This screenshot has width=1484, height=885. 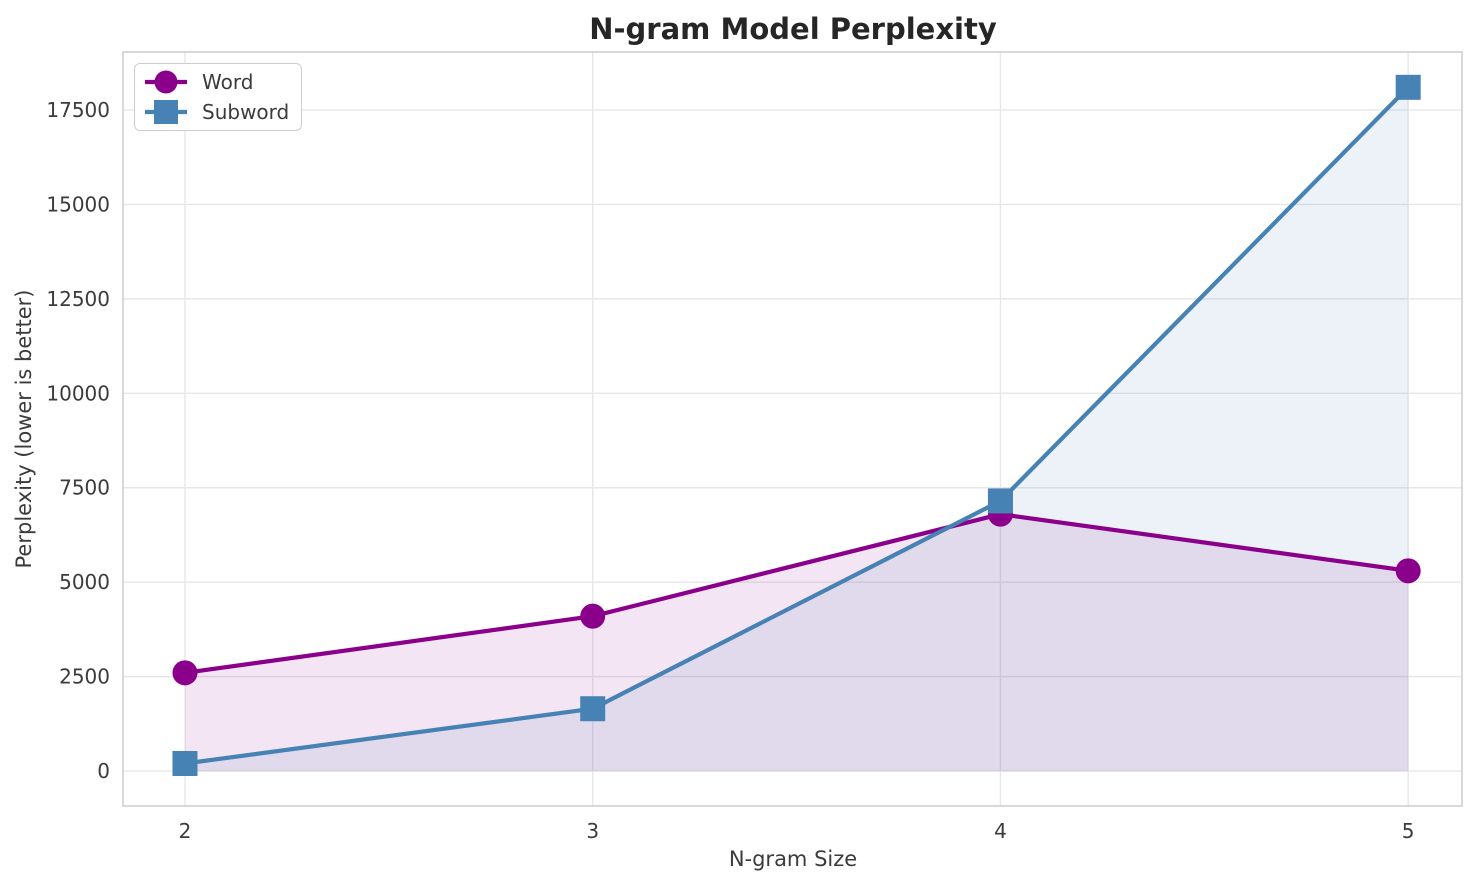 What do you see at coordinates (592, 831) in the screenshot?
I see `x-tick-label: 3` at bounding box center [592, 831].